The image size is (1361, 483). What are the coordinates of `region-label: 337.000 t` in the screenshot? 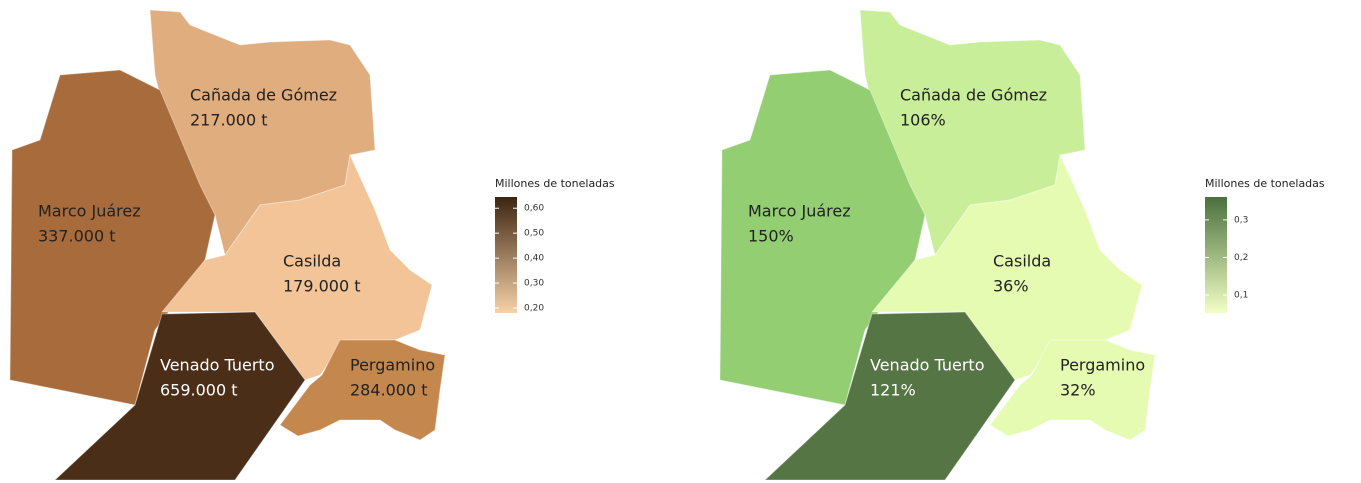 It's located at (77, 236).